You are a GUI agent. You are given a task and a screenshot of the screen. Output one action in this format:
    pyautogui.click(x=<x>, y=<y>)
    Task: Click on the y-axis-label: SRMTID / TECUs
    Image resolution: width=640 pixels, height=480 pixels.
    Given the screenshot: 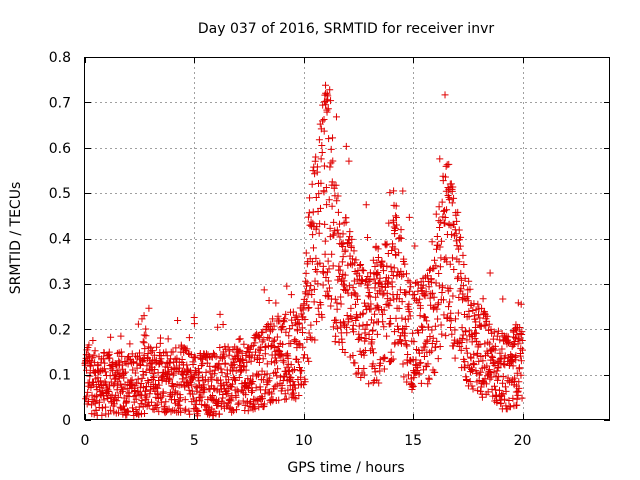 What is the action you would take?
    pyautogui.click(x=16, y=238)
    